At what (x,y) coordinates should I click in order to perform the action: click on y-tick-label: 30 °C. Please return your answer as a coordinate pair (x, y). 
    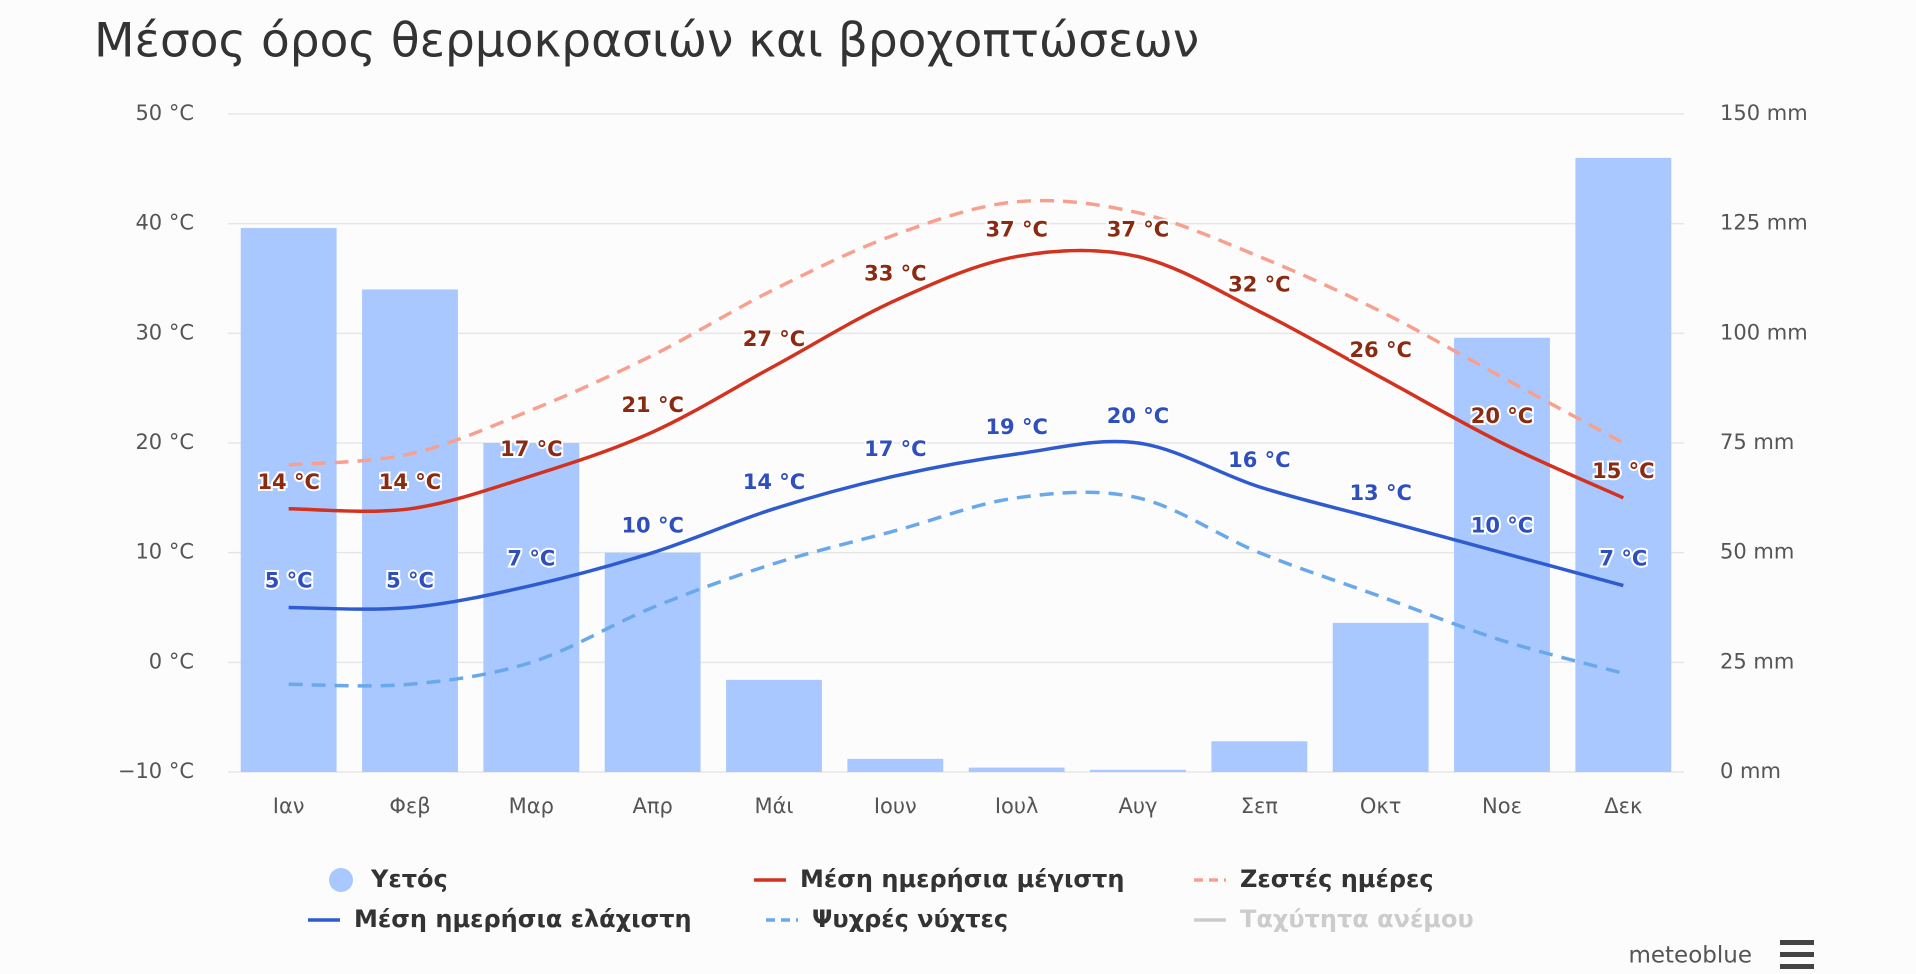
    Looking at the image, I should click on (164, 332).